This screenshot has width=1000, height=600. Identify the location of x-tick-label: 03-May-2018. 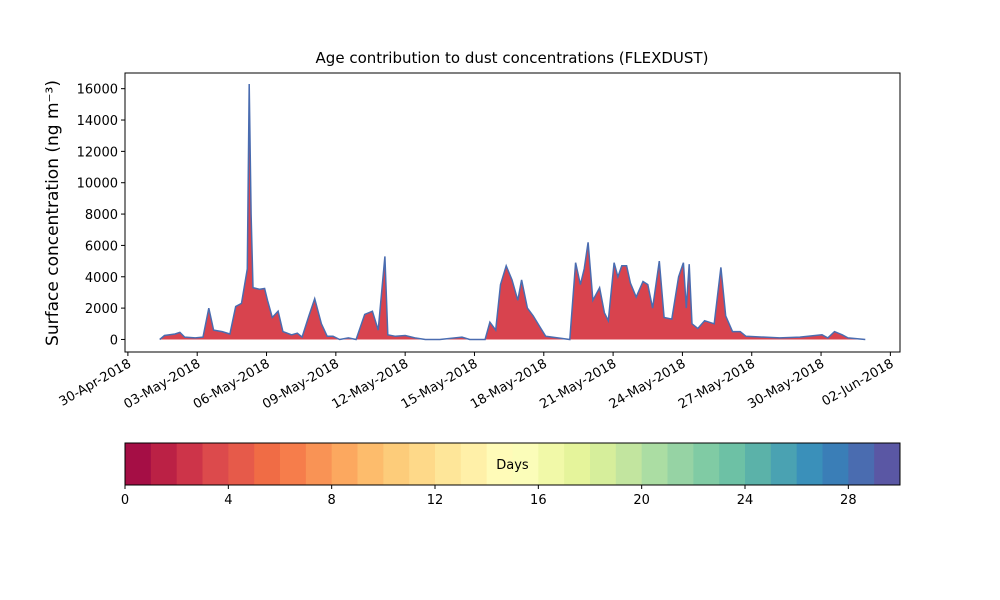
(163, 384).